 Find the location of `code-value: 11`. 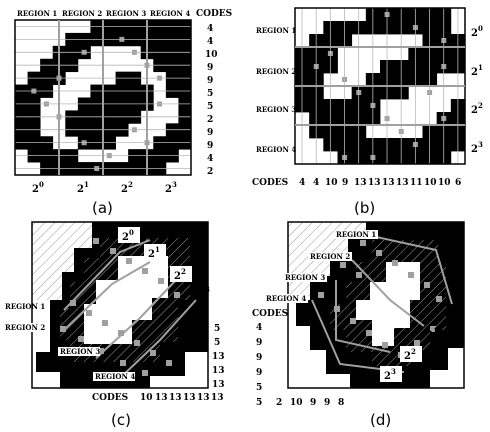

code-value: 11 is located at coordinates (416, 183).